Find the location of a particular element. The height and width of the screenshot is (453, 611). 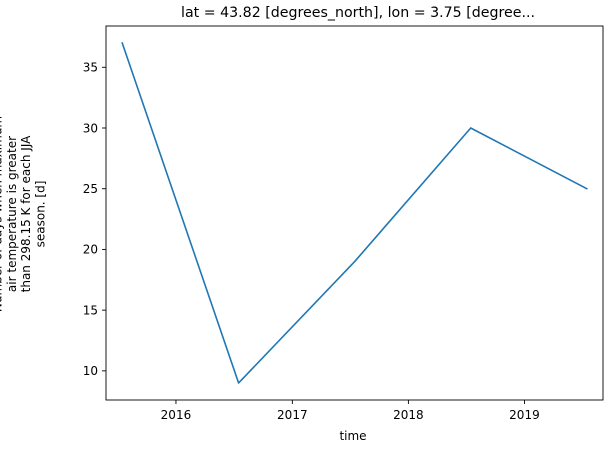

y-tick-label-30: 30 is located at coordinates (90, 128).